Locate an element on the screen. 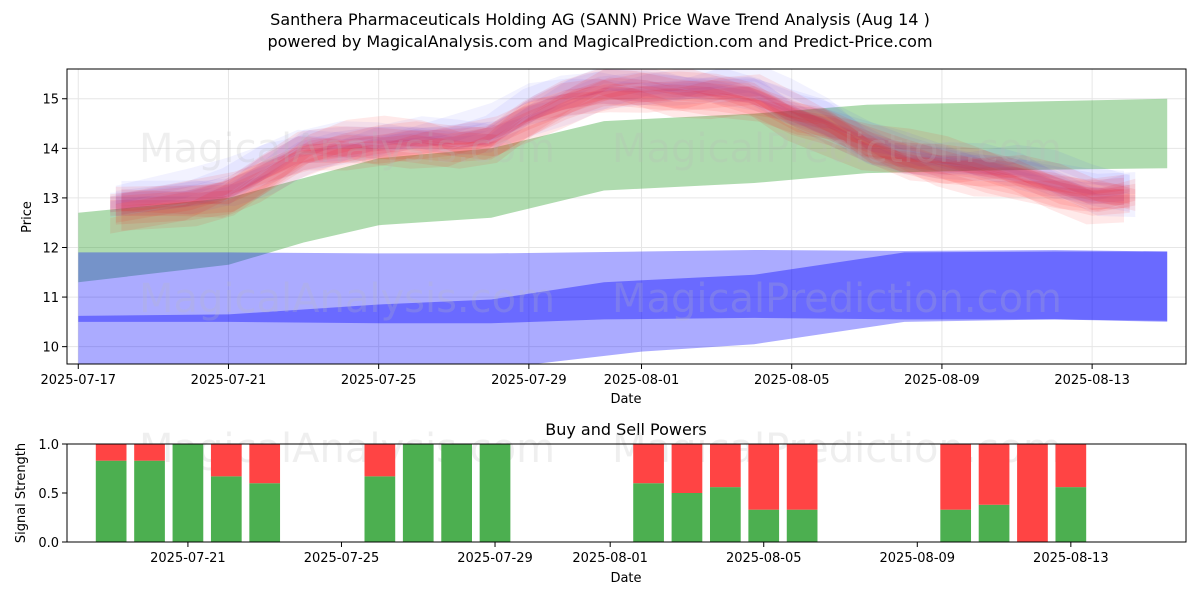  power-x-tick-label: 2025-08-13 is located at coordinates (1071, 558).